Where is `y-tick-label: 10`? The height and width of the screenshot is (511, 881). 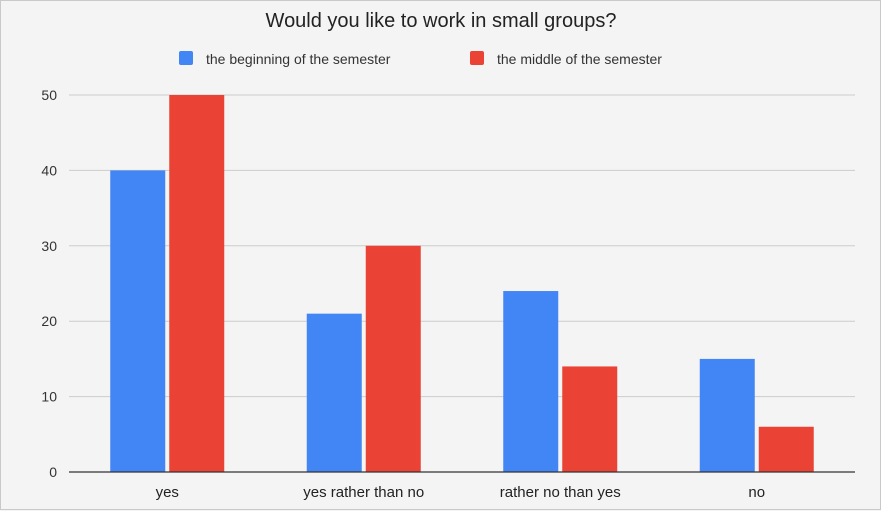
y-tick-label: 10 is located at coordinates (49, 397).